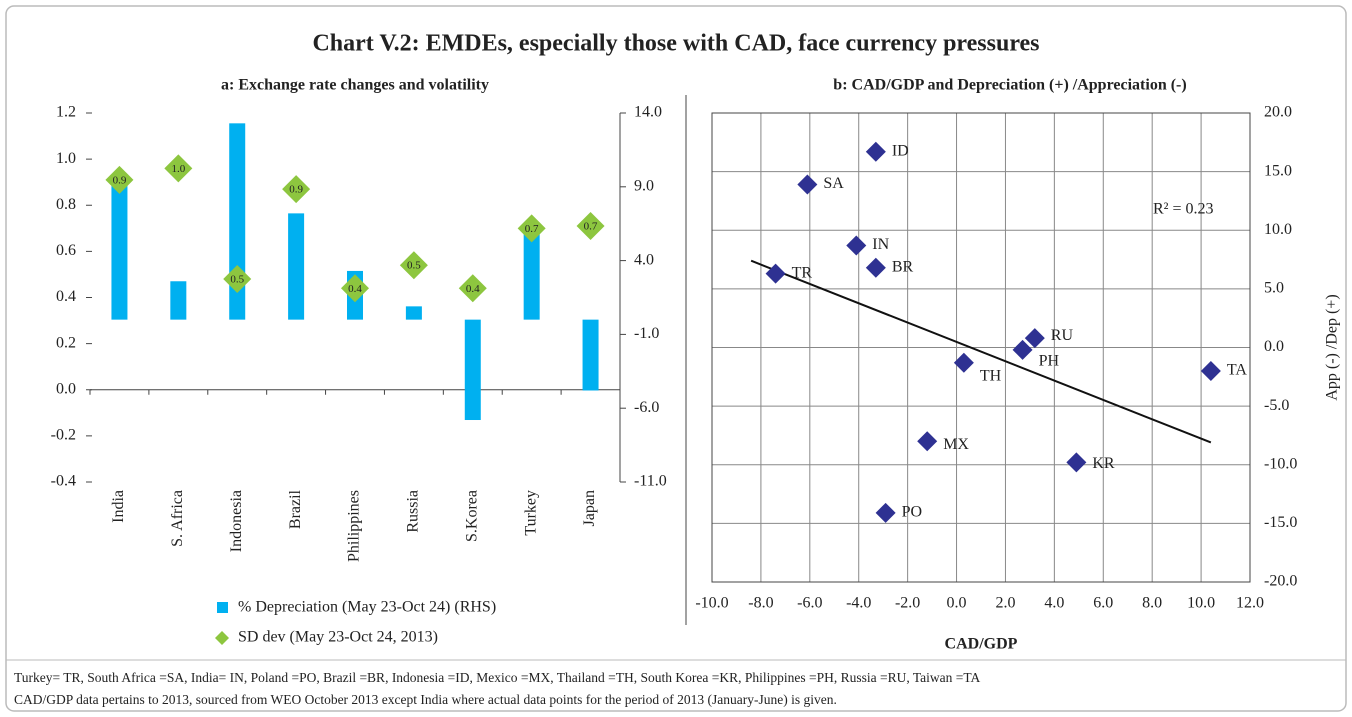 The image size is (1352, 717). What do you see at coordinates (177, 518) in the screenshot?
I see `x-tick-label: S. Africa` at bounding box center [177, 518].